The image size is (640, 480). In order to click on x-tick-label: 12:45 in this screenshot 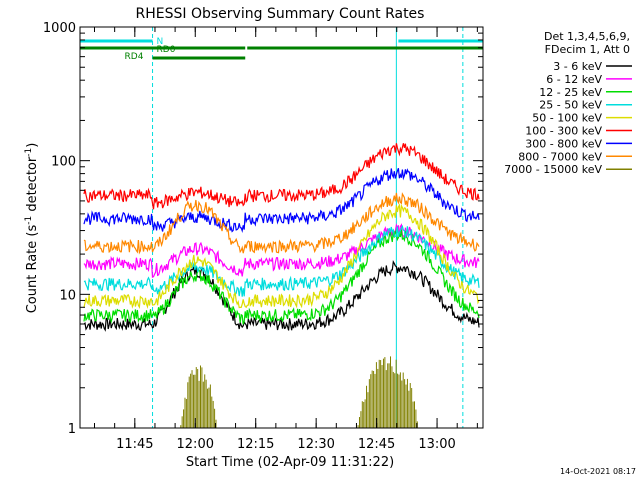, I will do `click(376, 444)`.